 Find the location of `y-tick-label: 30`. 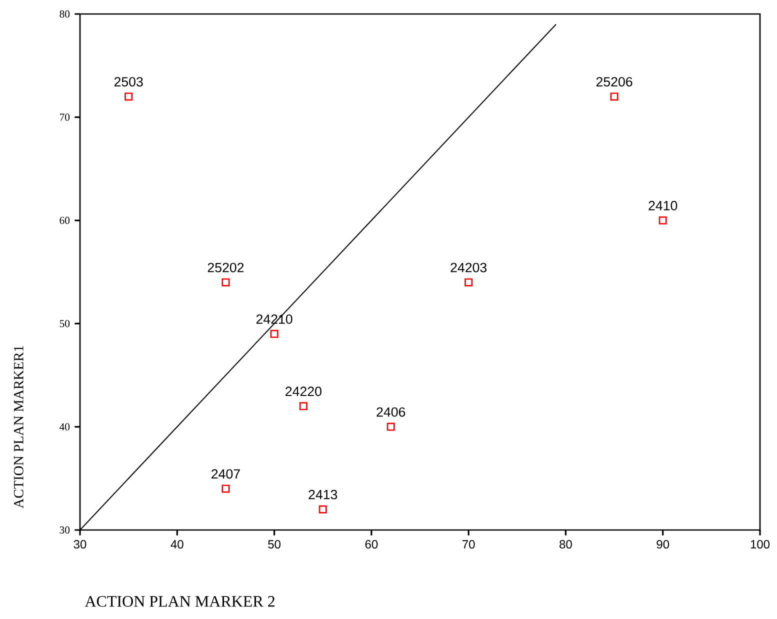

y-tick-label: 30 is located at coordinates (65, 530).